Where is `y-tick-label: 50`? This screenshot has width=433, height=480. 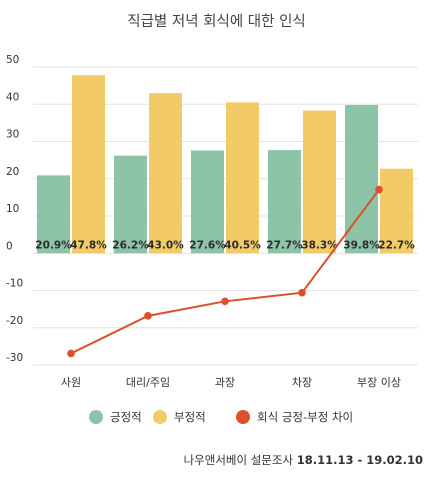
y-tick-label: 50 is located at coordinates (12, 60).